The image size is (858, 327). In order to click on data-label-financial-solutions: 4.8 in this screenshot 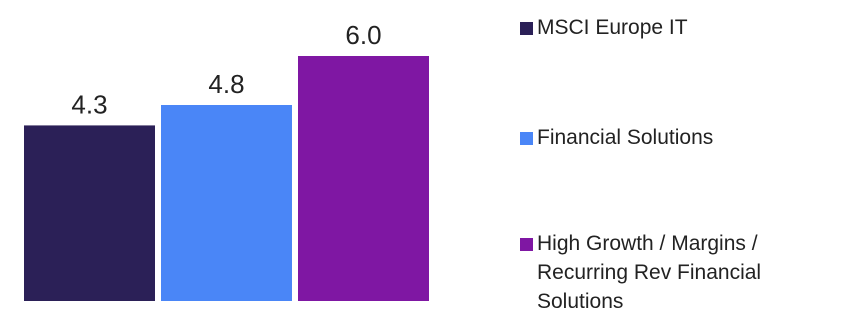, I will do `click(226, 84)`.